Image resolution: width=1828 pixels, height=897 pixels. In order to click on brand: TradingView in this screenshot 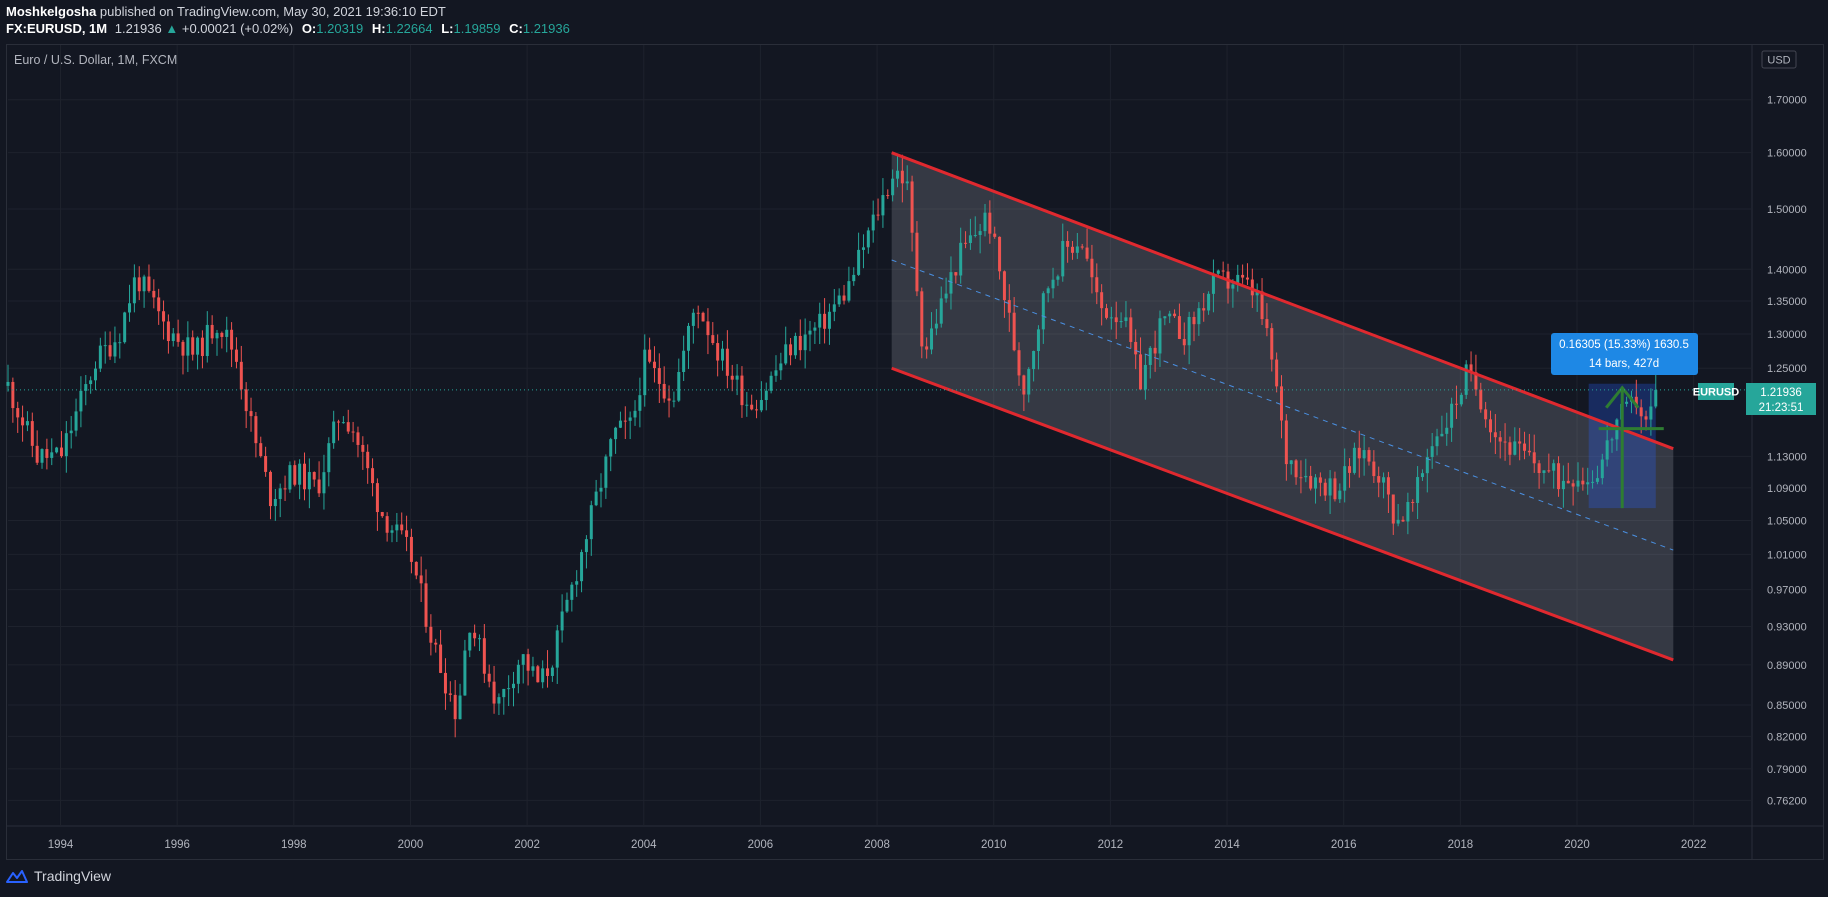, I will do `click(58, 876)`.